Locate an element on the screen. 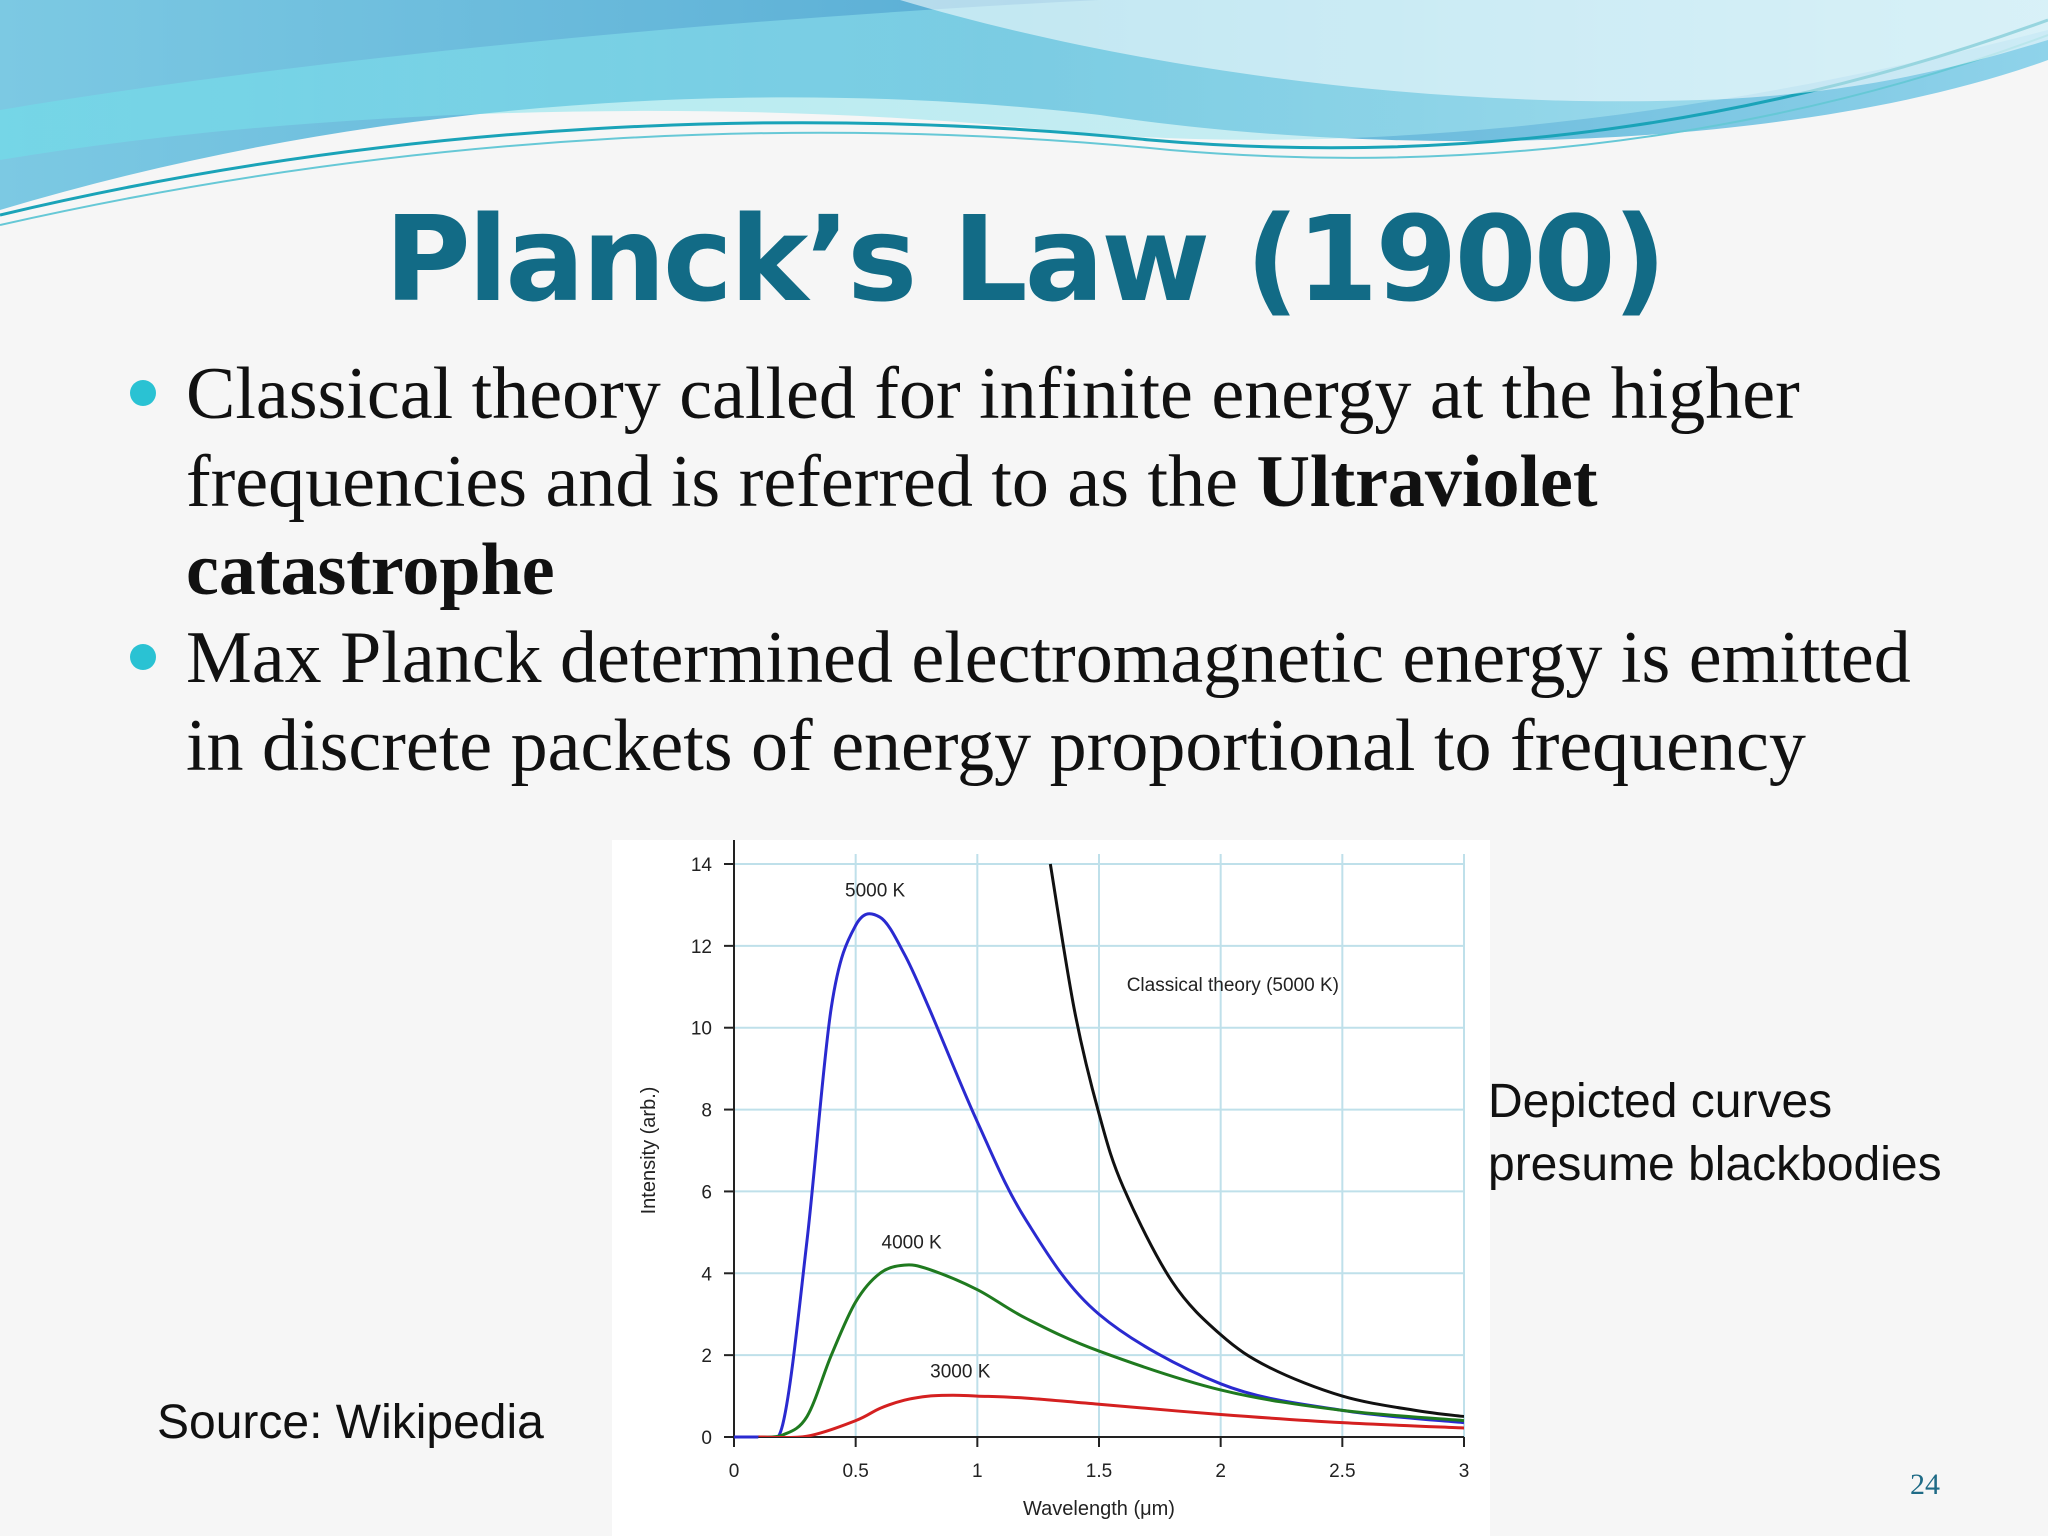  x-tick-label: 2.5 is located at coordinates (1342, 1471).